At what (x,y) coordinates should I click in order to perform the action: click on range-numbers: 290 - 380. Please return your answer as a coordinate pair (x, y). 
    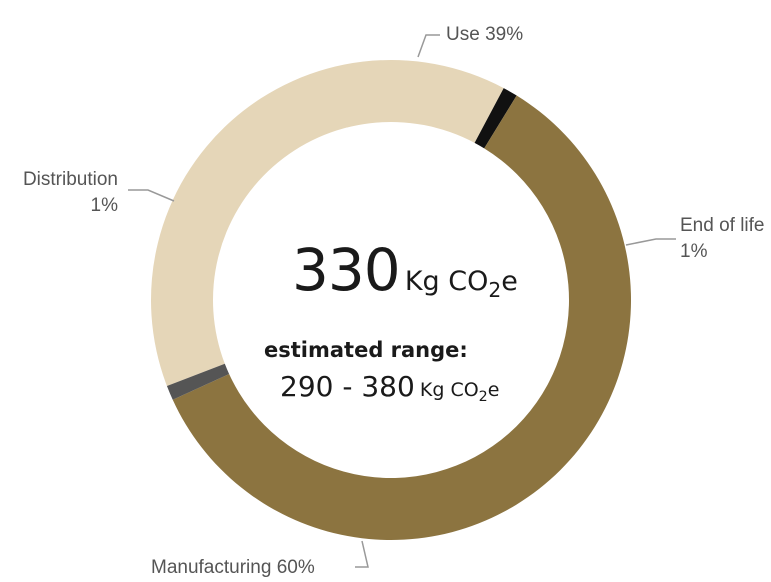
    Looking at the image, I should click on (347, 386).